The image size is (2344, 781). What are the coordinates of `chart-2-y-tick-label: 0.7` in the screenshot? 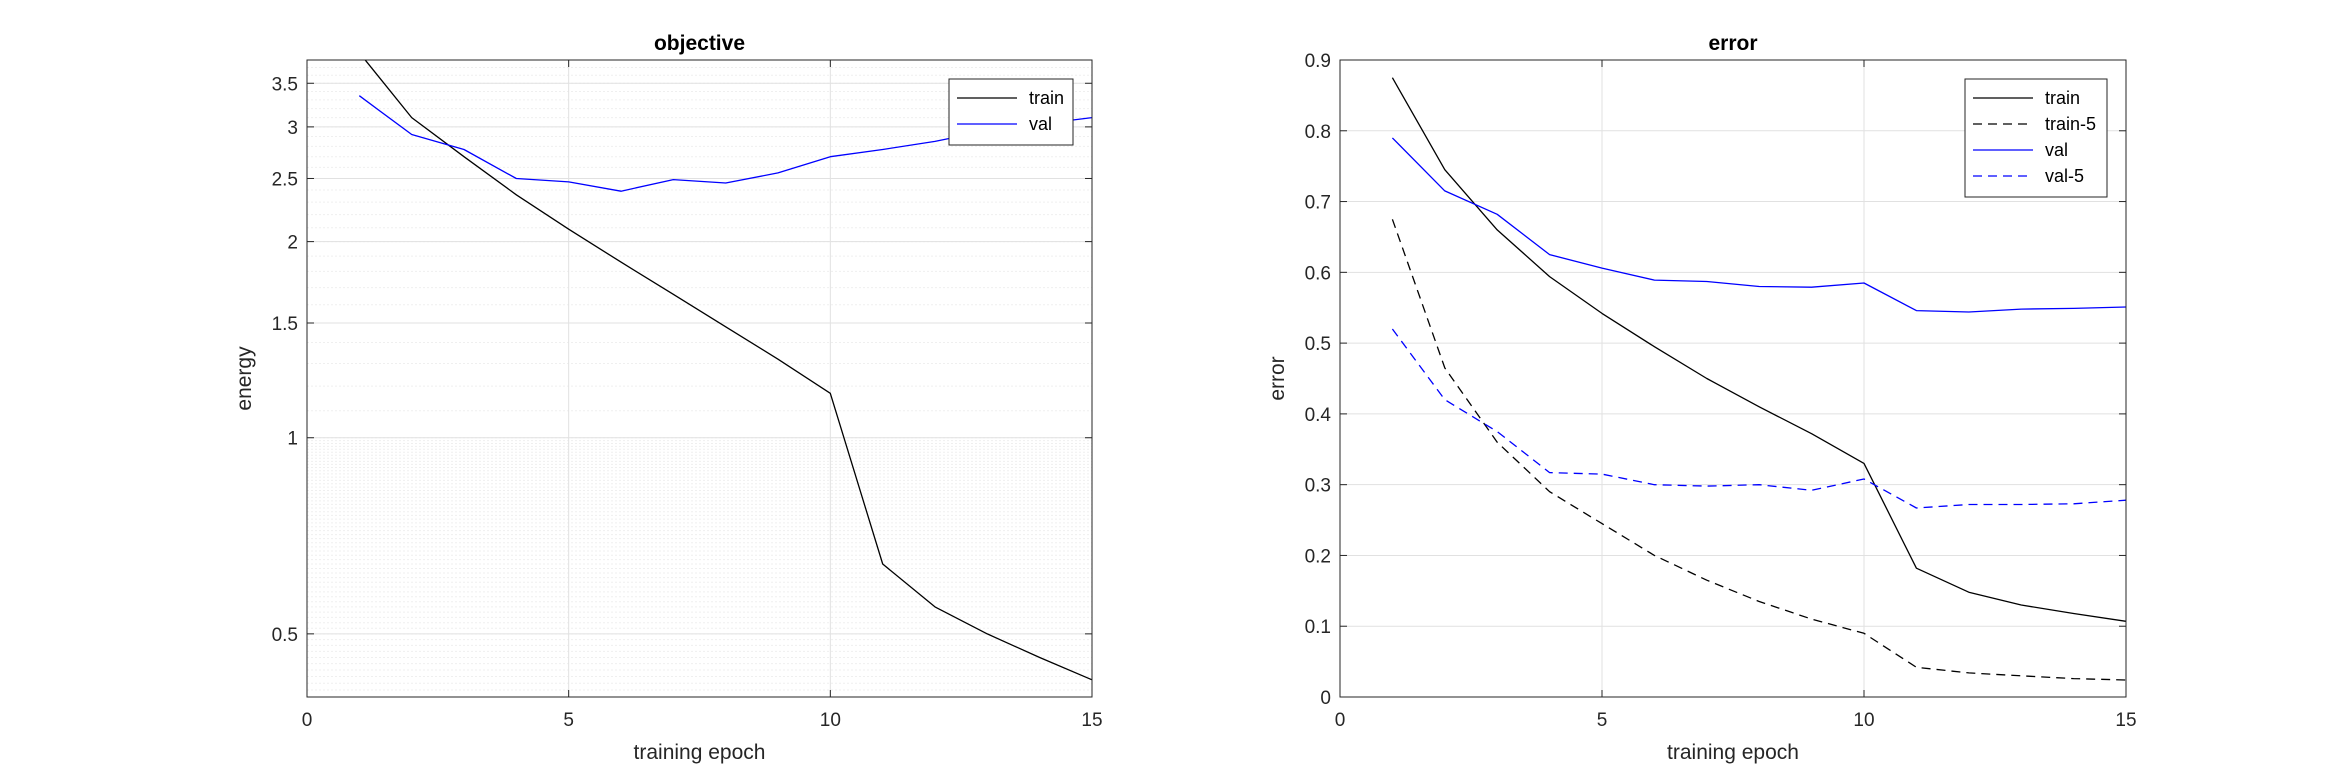 It's located at (1318, 203).